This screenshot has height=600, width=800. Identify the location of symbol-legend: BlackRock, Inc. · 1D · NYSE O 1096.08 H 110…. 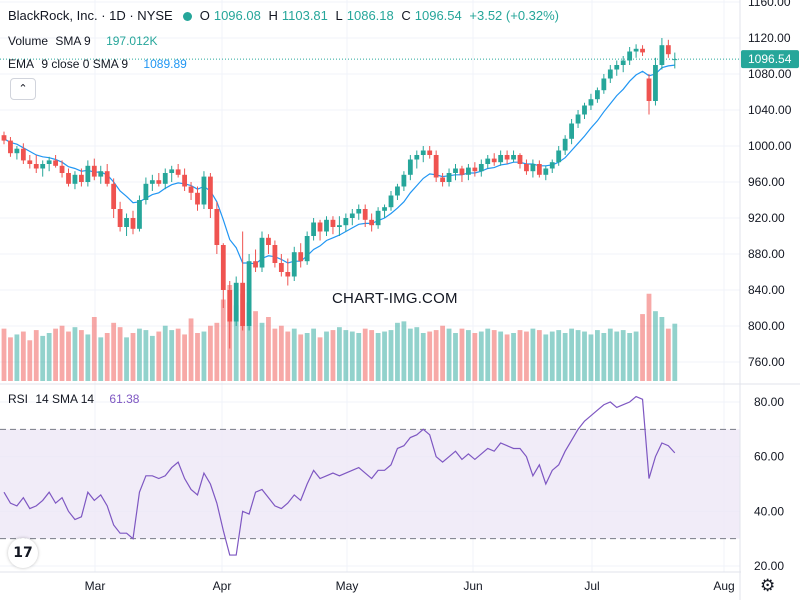
(285, 15).